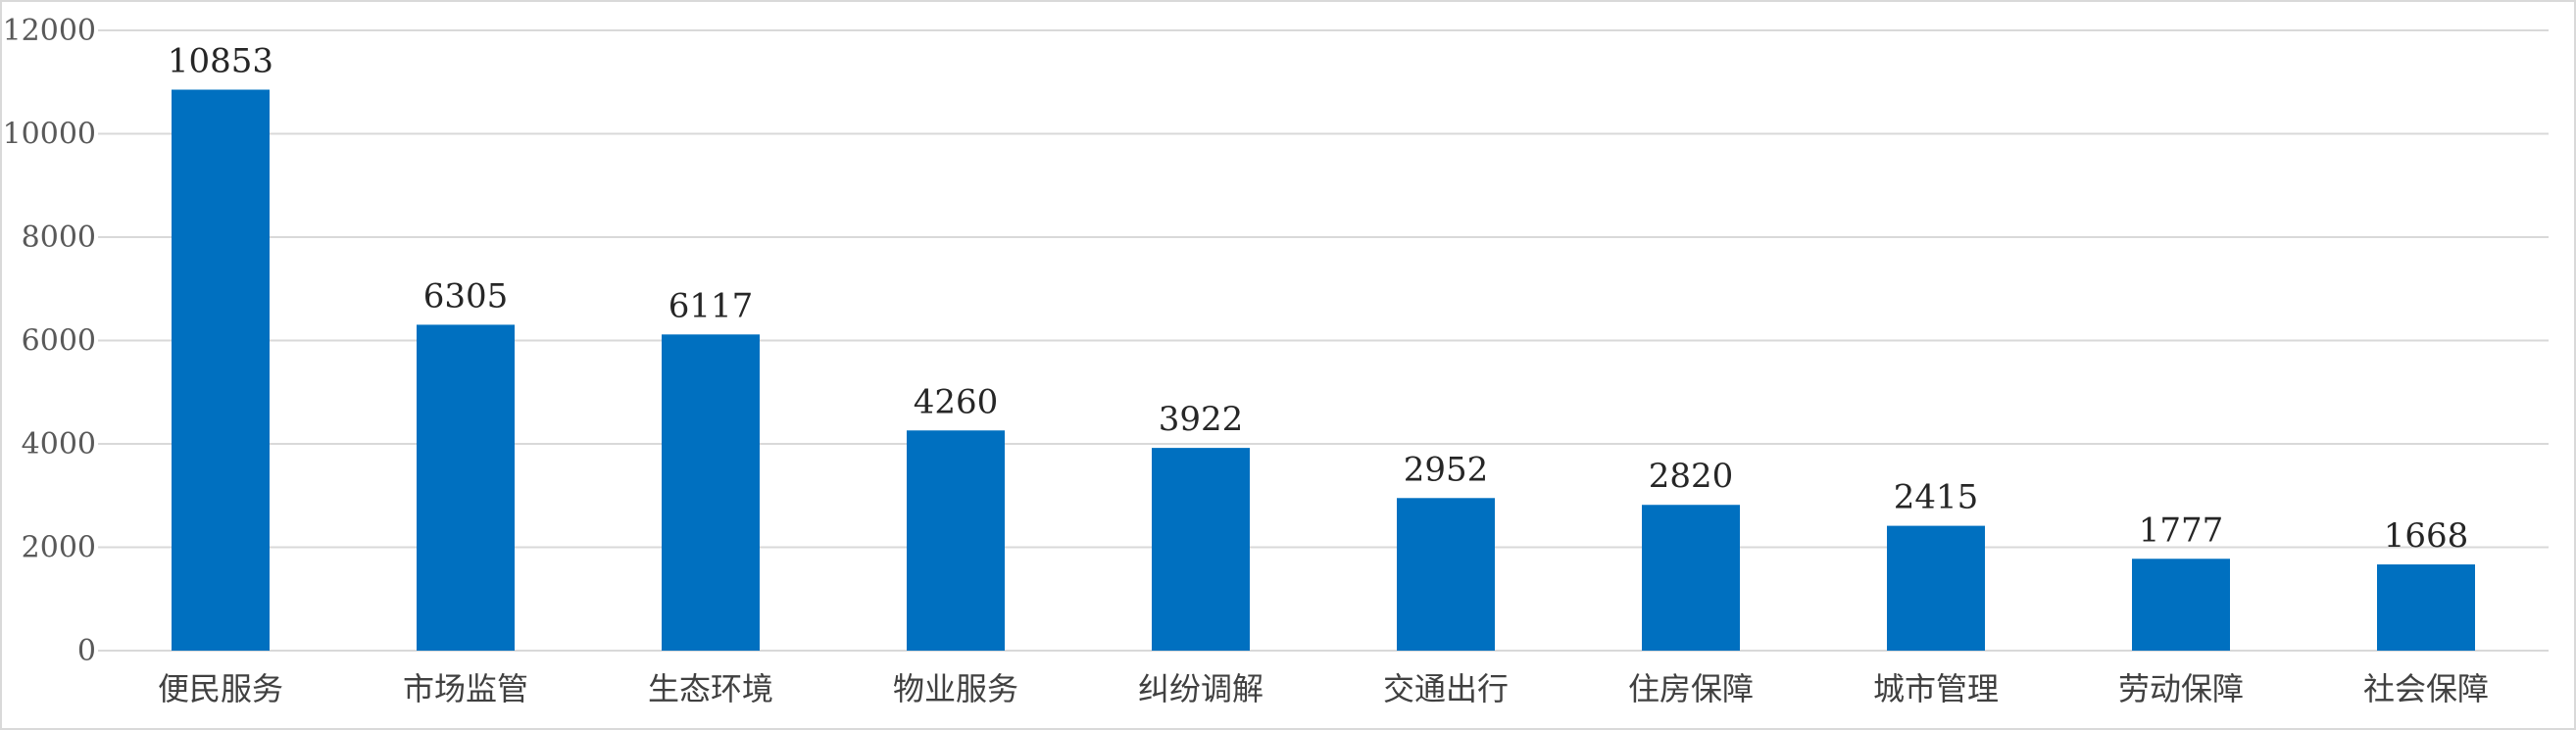  What do you see at coordinates (1936, 498) in the screenshot?
I see `bar-value-label: 2415` at bounding box center [1936, 498].